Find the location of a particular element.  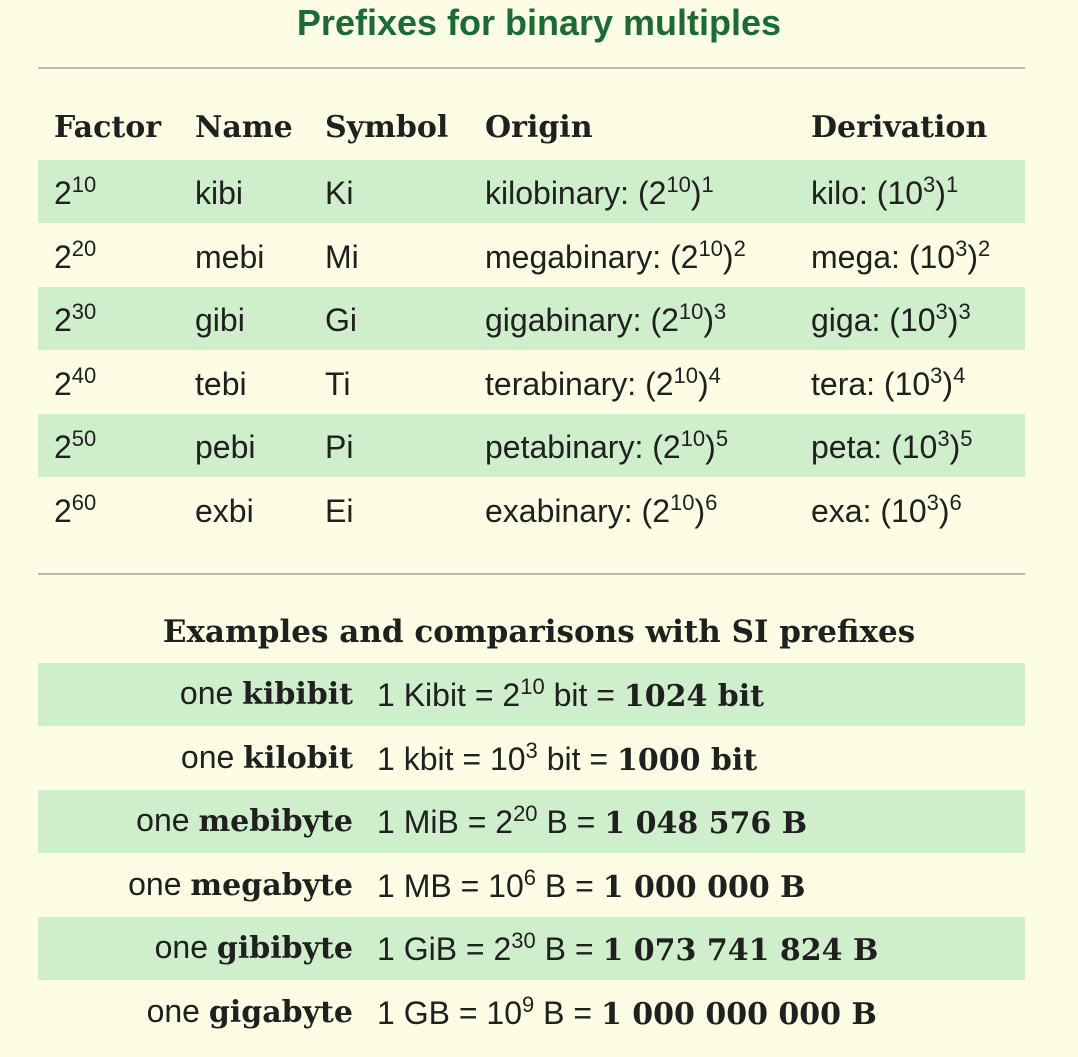

text: Ei is located at coordinates (339, 510).